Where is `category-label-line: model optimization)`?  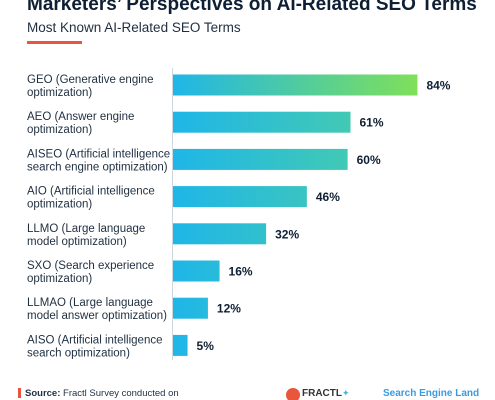
category-label-line: model optimization) is located at coordinates (77, 242).